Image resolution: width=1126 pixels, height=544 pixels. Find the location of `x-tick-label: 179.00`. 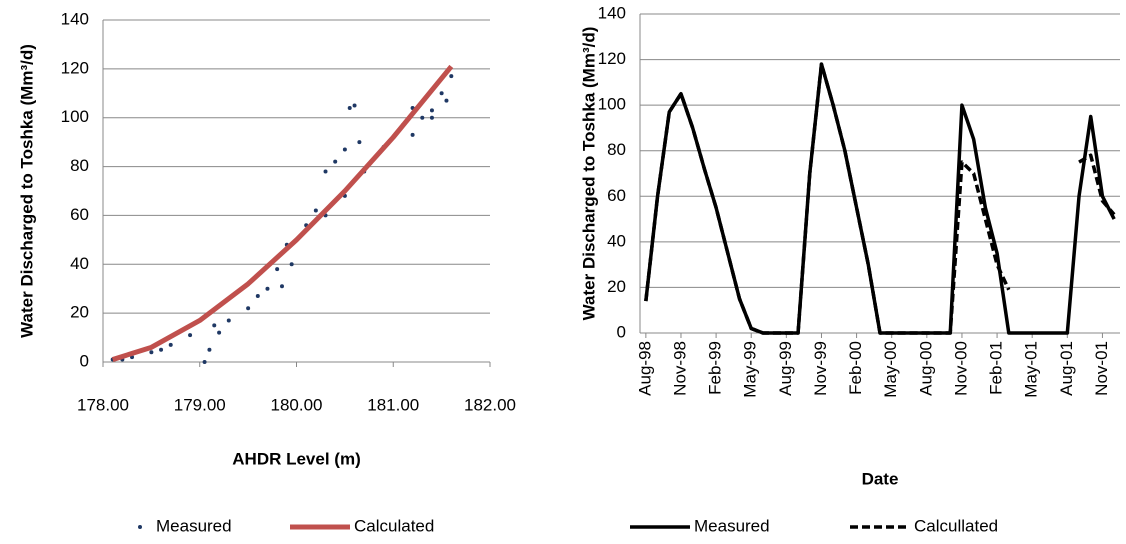

x-tick-label: 179.00 is located at coordinates (200, 404).